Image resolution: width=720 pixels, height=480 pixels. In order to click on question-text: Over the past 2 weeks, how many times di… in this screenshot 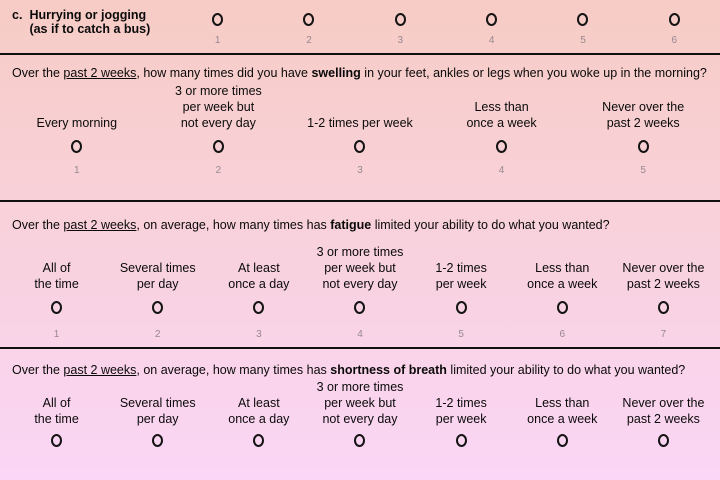, I will do `click(360, 68)`.